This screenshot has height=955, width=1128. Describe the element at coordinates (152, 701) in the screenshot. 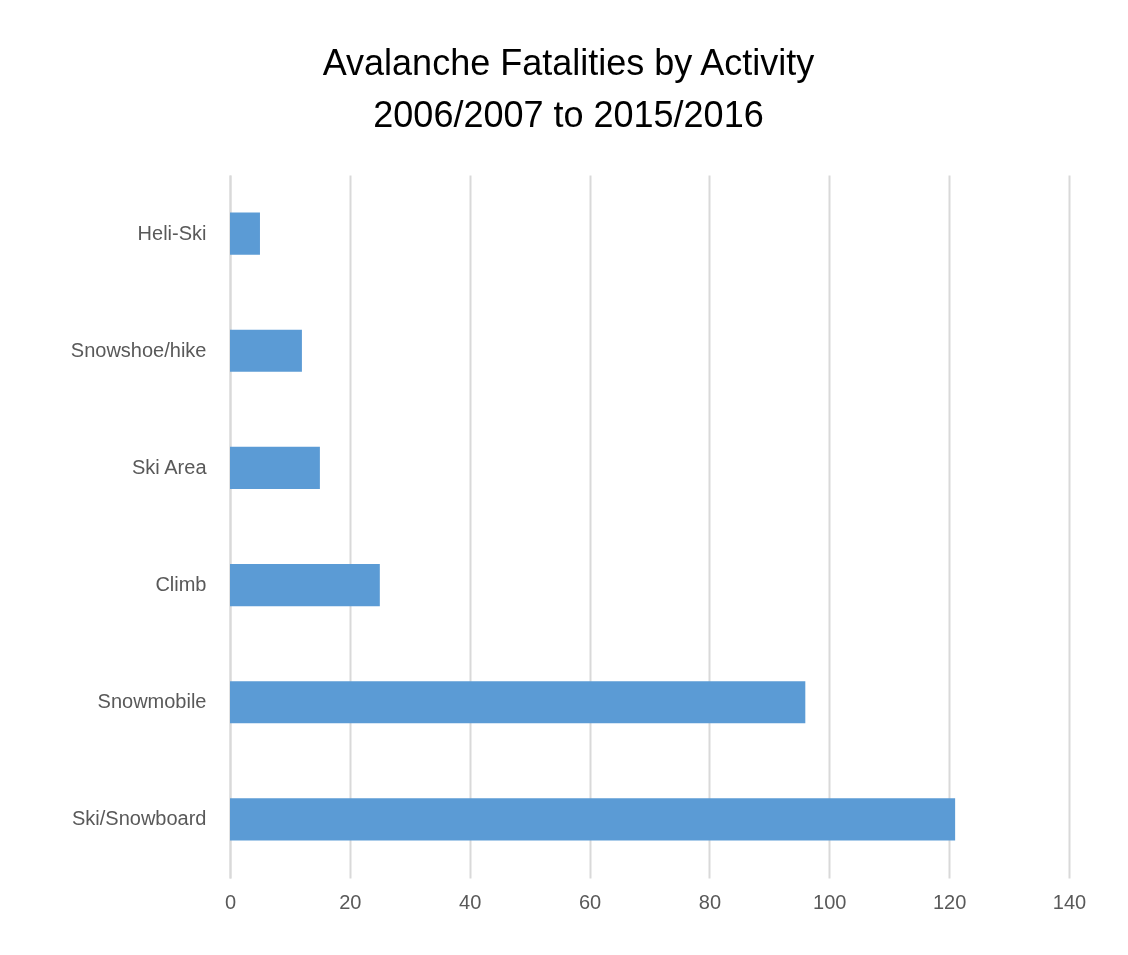

I see `y-tick-label: Snowmobile` at that location.